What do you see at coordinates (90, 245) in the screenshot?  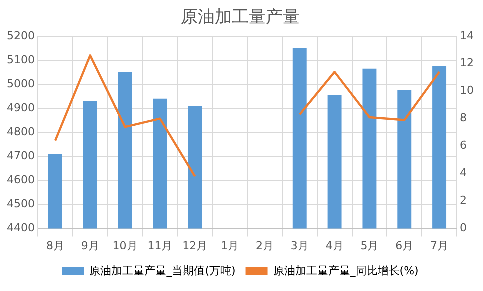 I see `x-tick-label: 9月` at bounding box center [90, 245].